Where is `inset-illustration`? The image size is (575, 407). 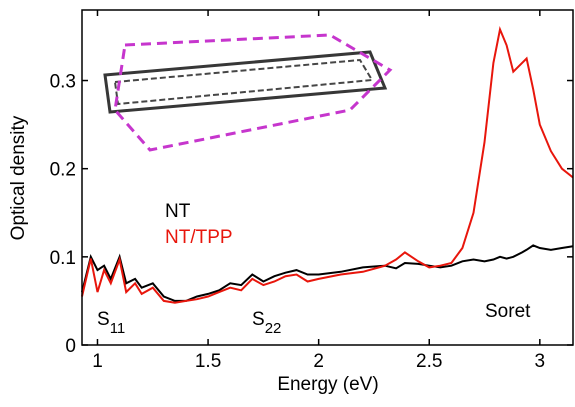 inset-illustration is located at coordinates (248, 92).